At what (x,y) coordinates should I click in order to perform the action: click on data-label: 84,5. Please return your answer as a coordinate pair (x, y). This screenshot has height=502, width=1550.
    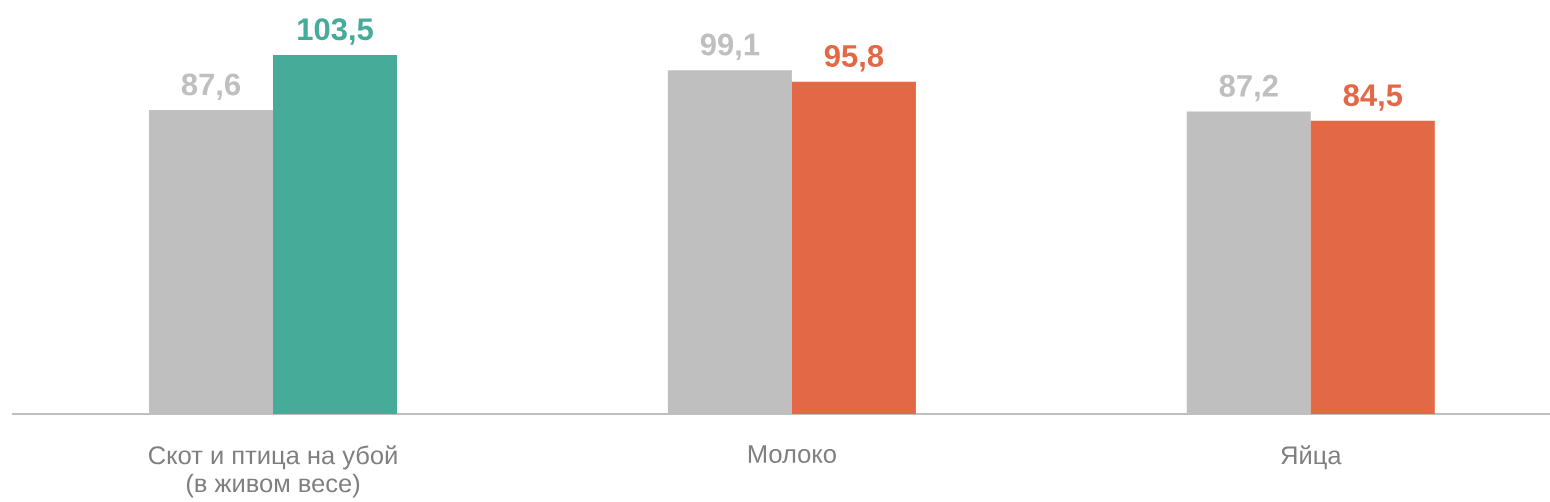
    Looking at the image, I should click on (1373, 97).